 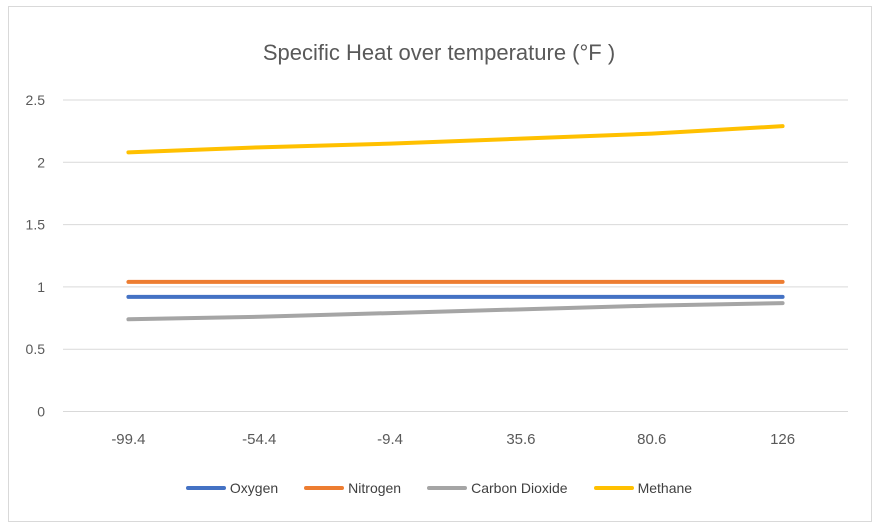 I want to click on legend: Oxygen Nitrogen Carbon Dioxide Methane, so click(x=439, y=488).